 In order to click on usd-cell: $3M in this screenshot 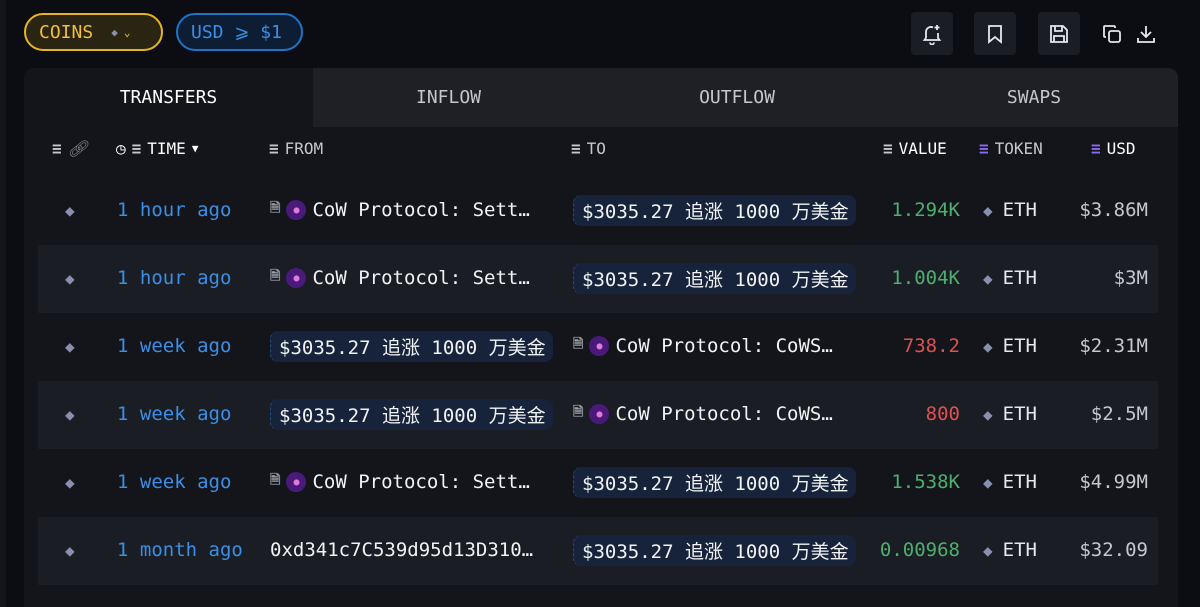, I will do `click(1130, 278)`.